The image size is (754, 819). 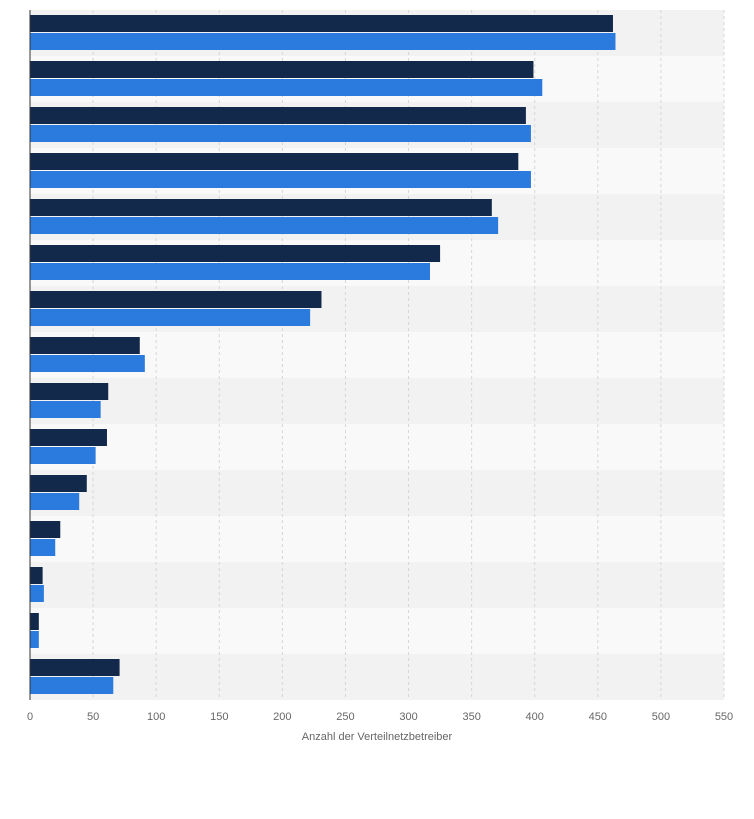 I want to click on x-tick-label: 200, so click(x=282, y=717).